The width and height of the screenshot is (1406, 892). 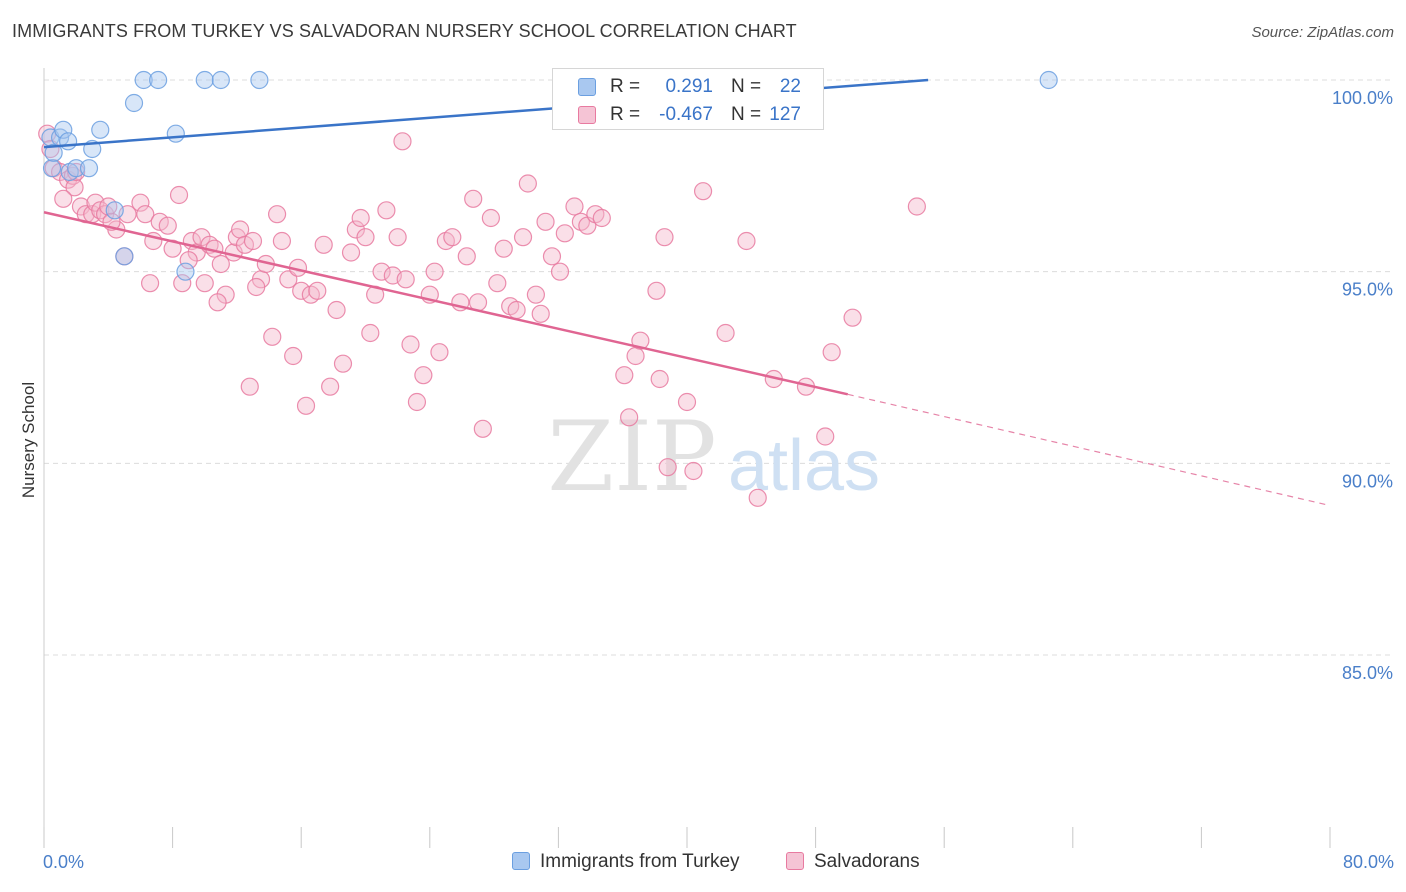 I want to click on legend-r-value: 0.291, so click(x=689, y=86).